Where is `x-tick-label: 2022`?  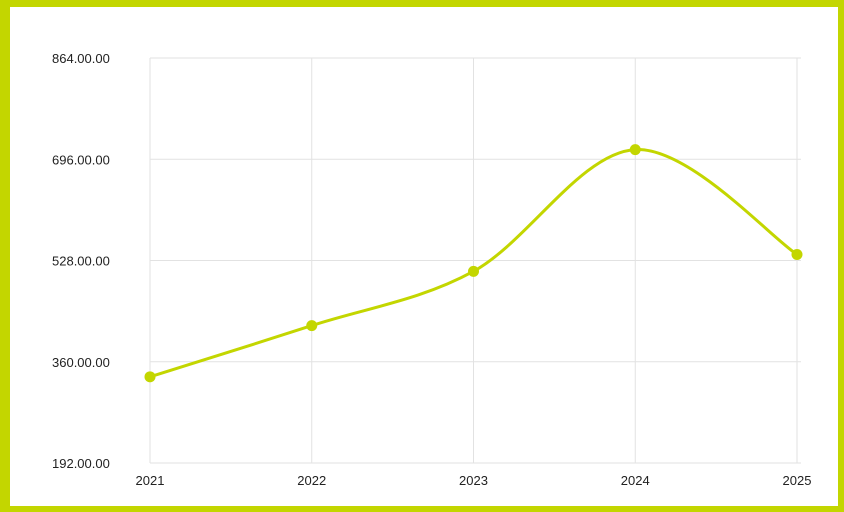
x-tick-label: 2022 is located at coordinates (311, 480).